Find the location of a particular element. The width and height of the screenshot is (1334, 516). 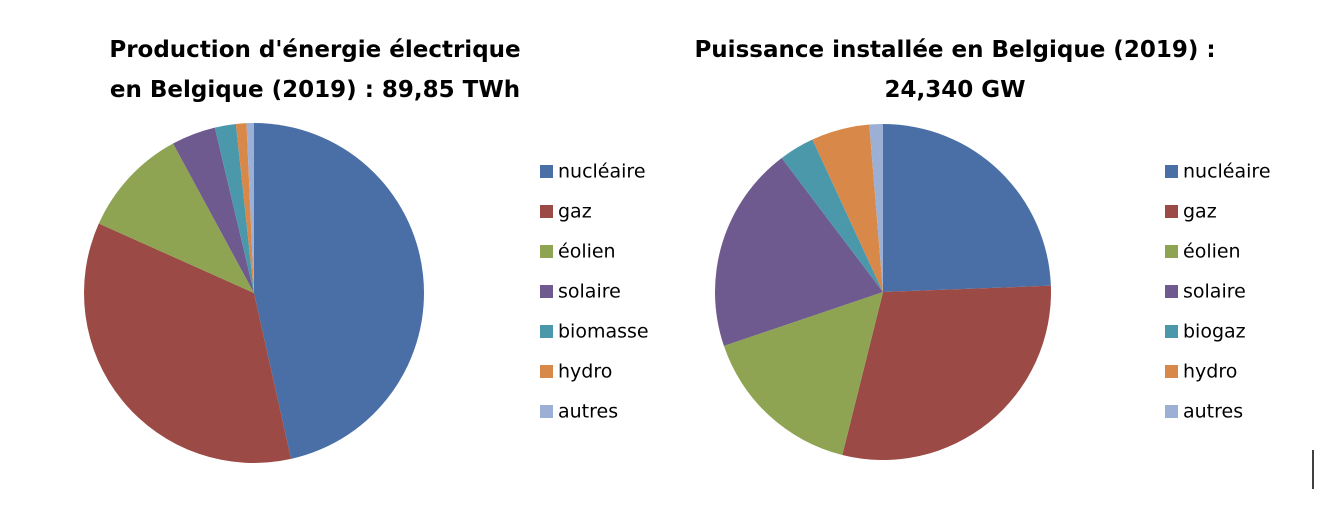

legend-label: biogaz is located at coordinates (1214, 332).